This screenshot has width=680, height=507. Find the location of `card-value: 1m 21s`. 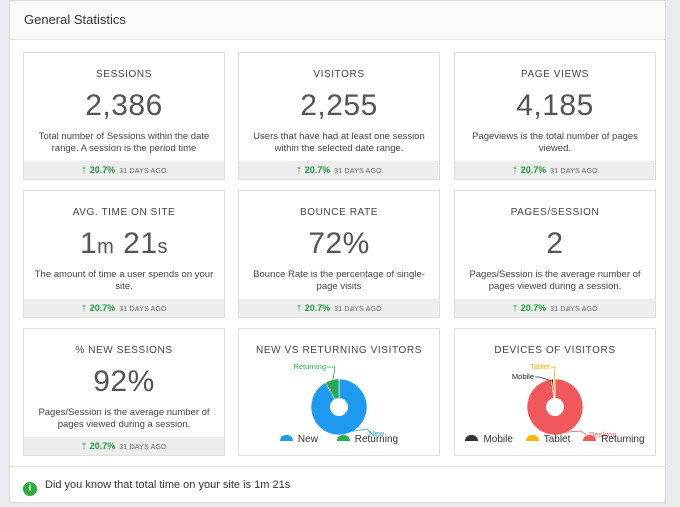

card-value: 1m 21s is located at coordinates (124, 244).